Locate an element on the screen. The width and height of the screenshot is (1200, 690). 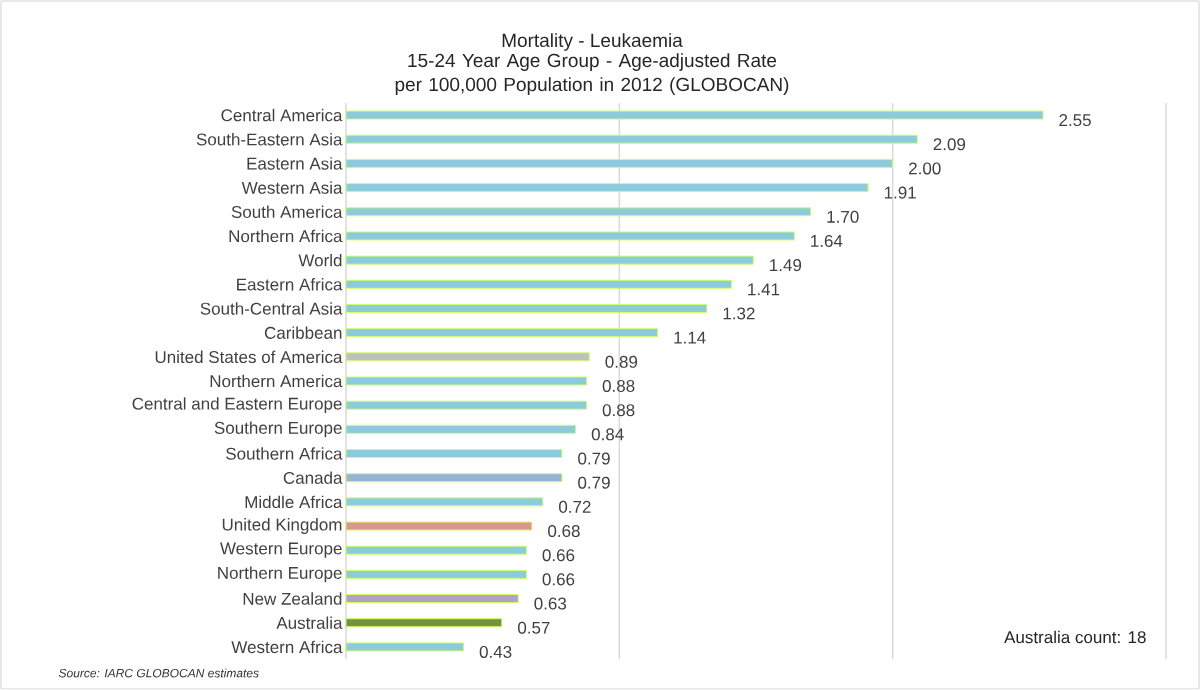
data-label: 0.68 is located at coordinates (564, 531).